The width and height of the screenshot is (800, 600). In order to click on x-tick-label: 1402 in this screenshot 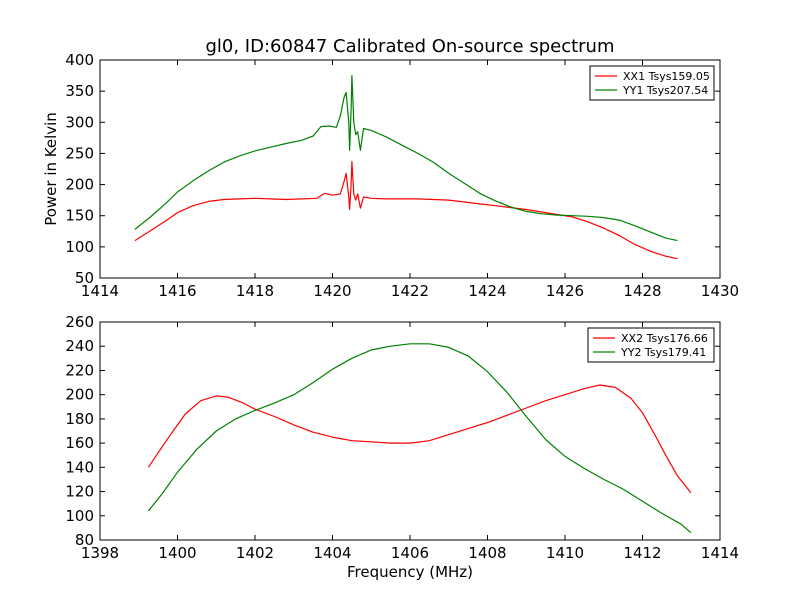, I will do `click(255, 553)`.